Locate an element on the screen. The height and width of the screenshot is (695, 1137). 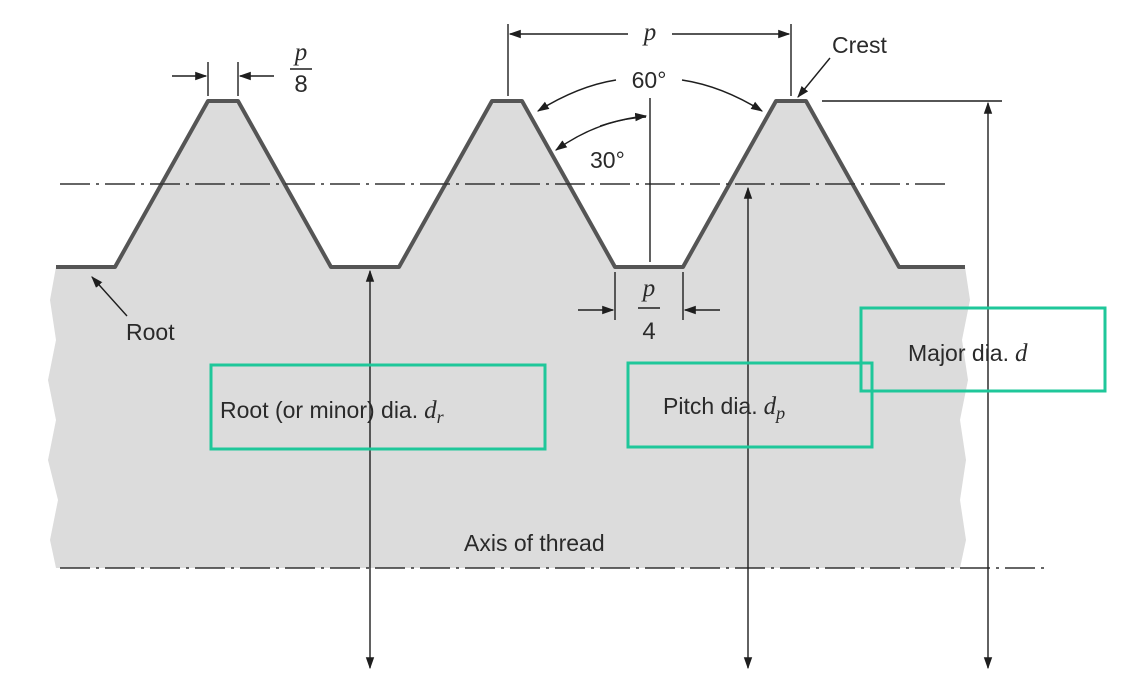
root-dia-symbol: d is located at coordinates (430, 410).